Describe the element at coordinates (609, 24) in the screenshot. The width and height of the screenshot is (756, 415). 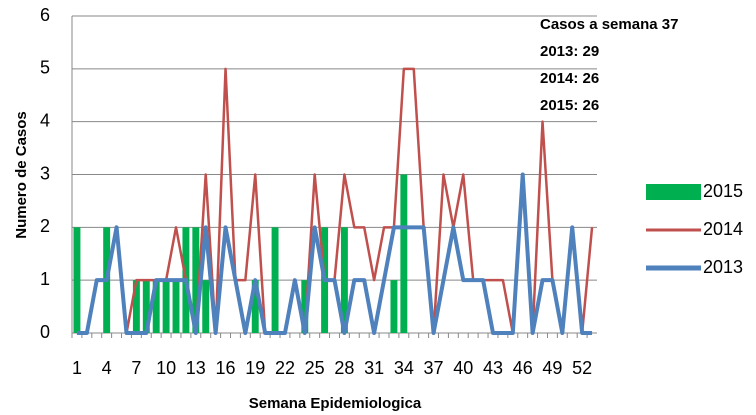
I see `annotation: Casos a semana 37` at that location.